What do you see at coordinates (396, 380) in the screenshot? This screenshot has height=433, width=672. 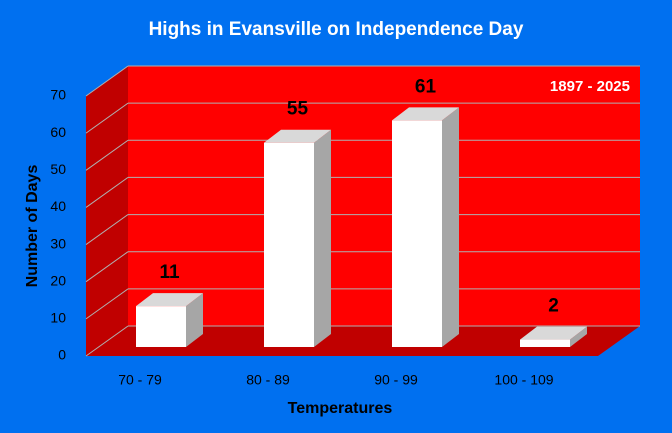 I see `x-tick-label: 90 - 99` at bounding box center [396, 380].